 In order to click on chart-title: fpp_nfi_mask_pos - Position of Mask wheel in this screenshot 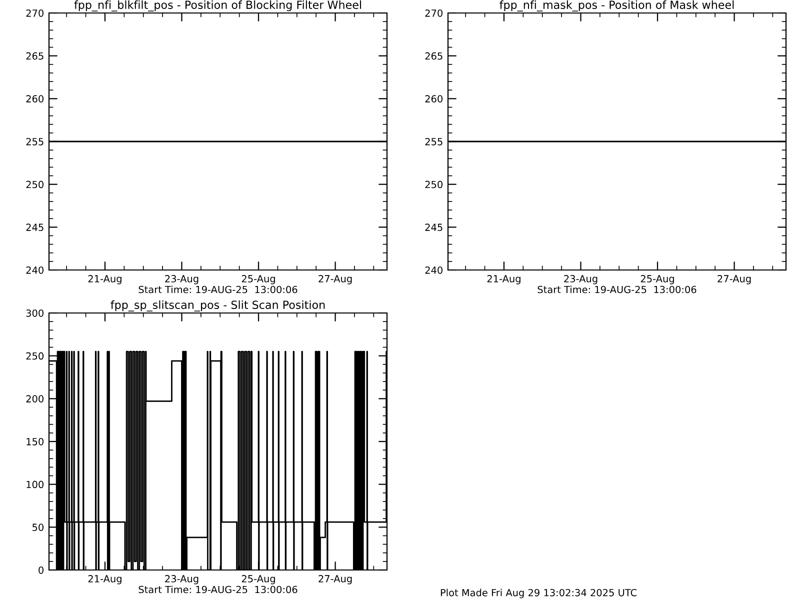, I will do `click(617, 6)`.